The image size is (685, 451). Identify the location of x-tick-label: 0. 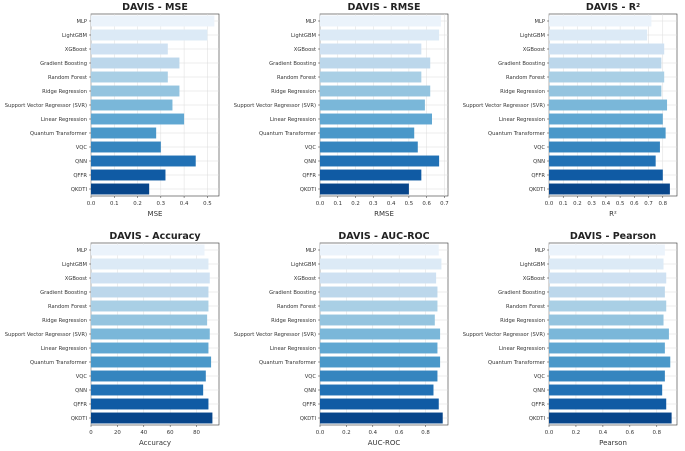
(91, 433).